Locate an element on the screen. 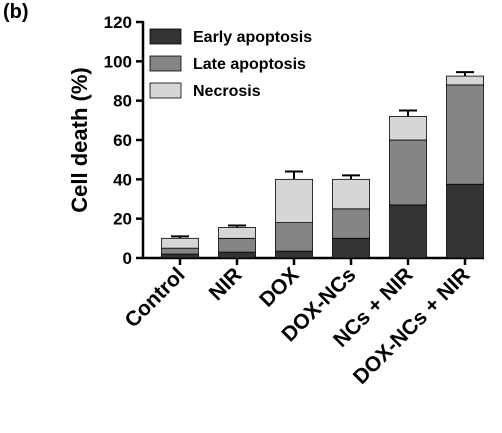 Image resolution: width=502 pixels, height=433 pixels. legend-label: Necrosis is located at coordinates (227, 91).